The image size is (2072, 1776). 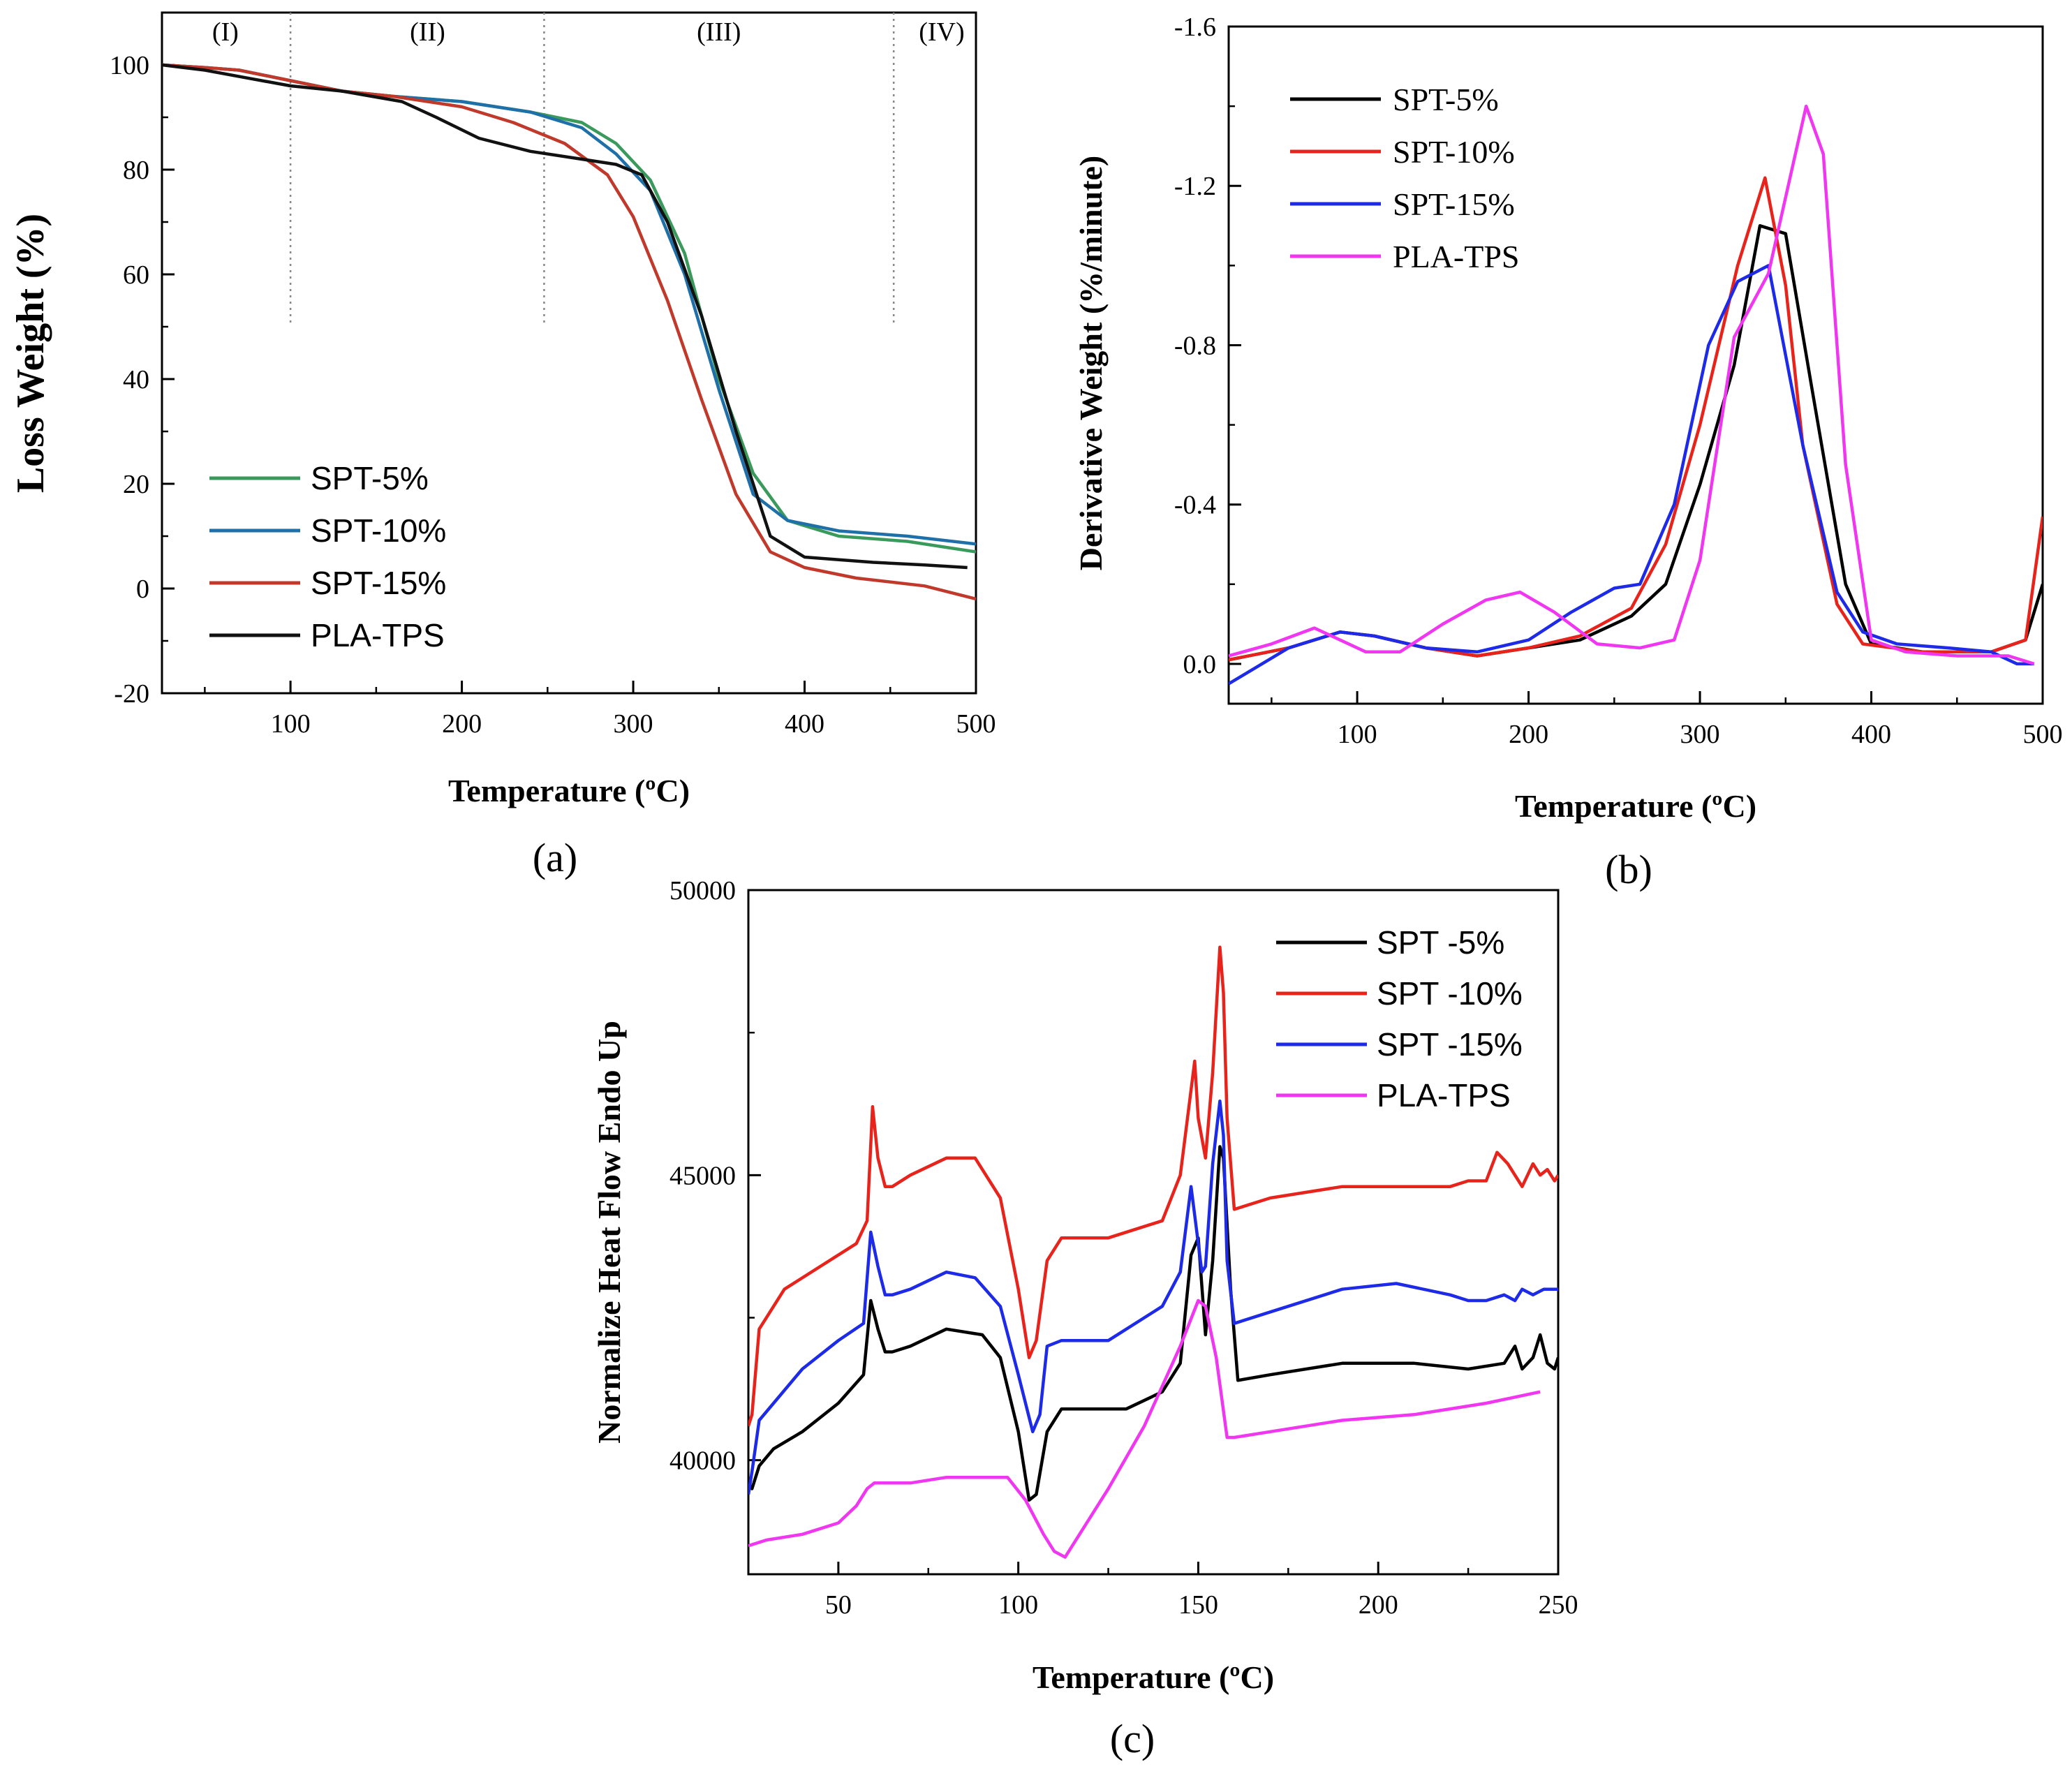 I want to click on panel-label: (b), so click(x=1628, y=869).